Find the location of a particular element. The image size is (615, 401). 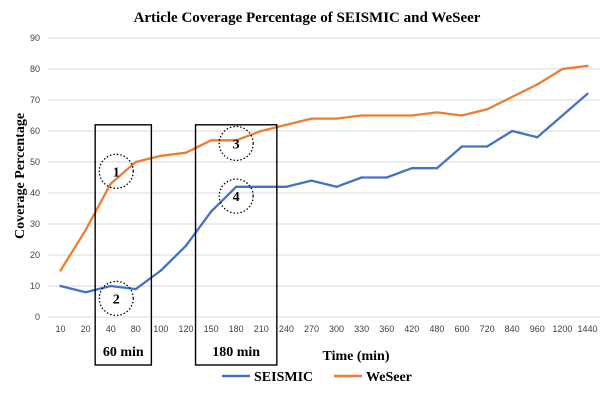

highlight-box-label: 180 min is located at coordinates (236, 352).